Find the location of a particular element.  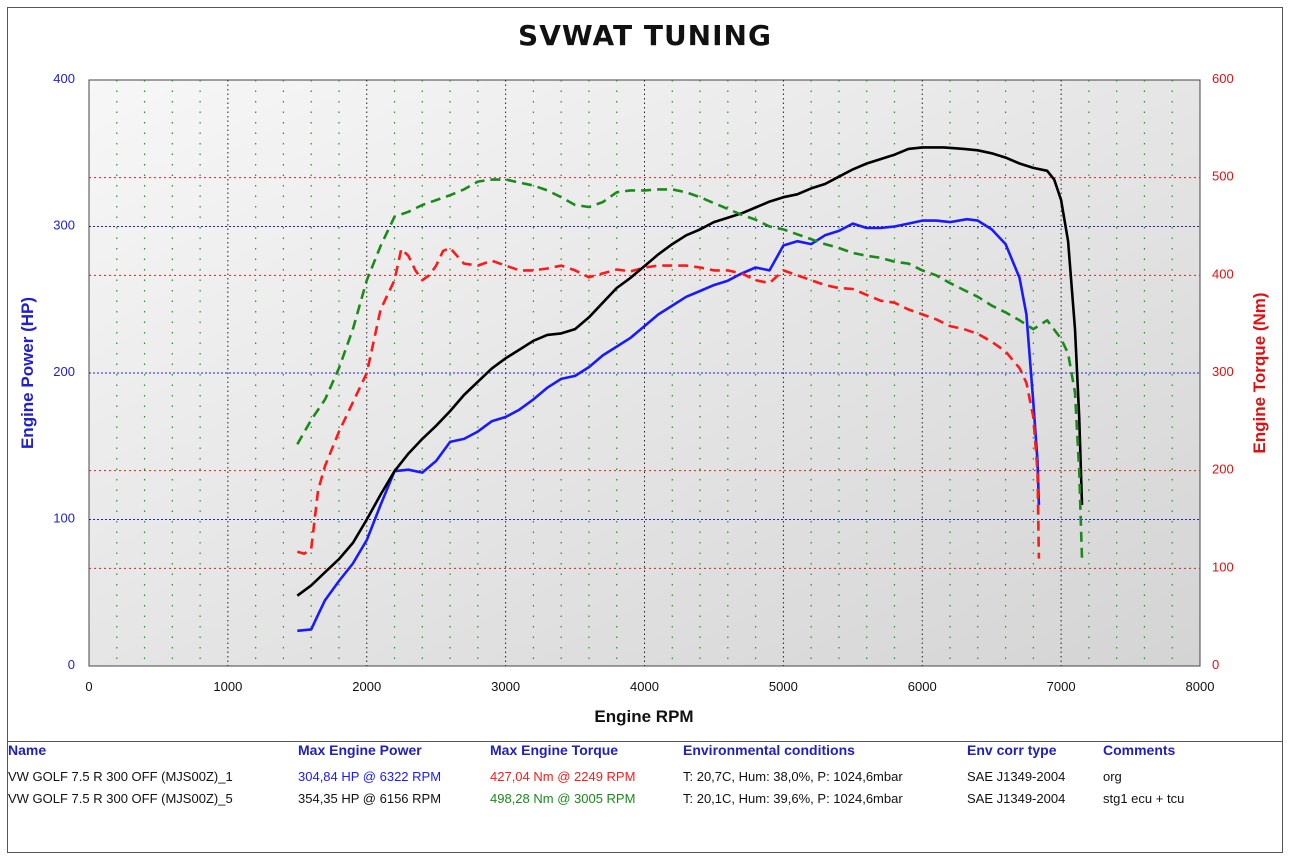

legend-cell-name: VW GOLF 7.5 R 300 OFF (MJS00Z)_5 is located at coordinates (120, 798).